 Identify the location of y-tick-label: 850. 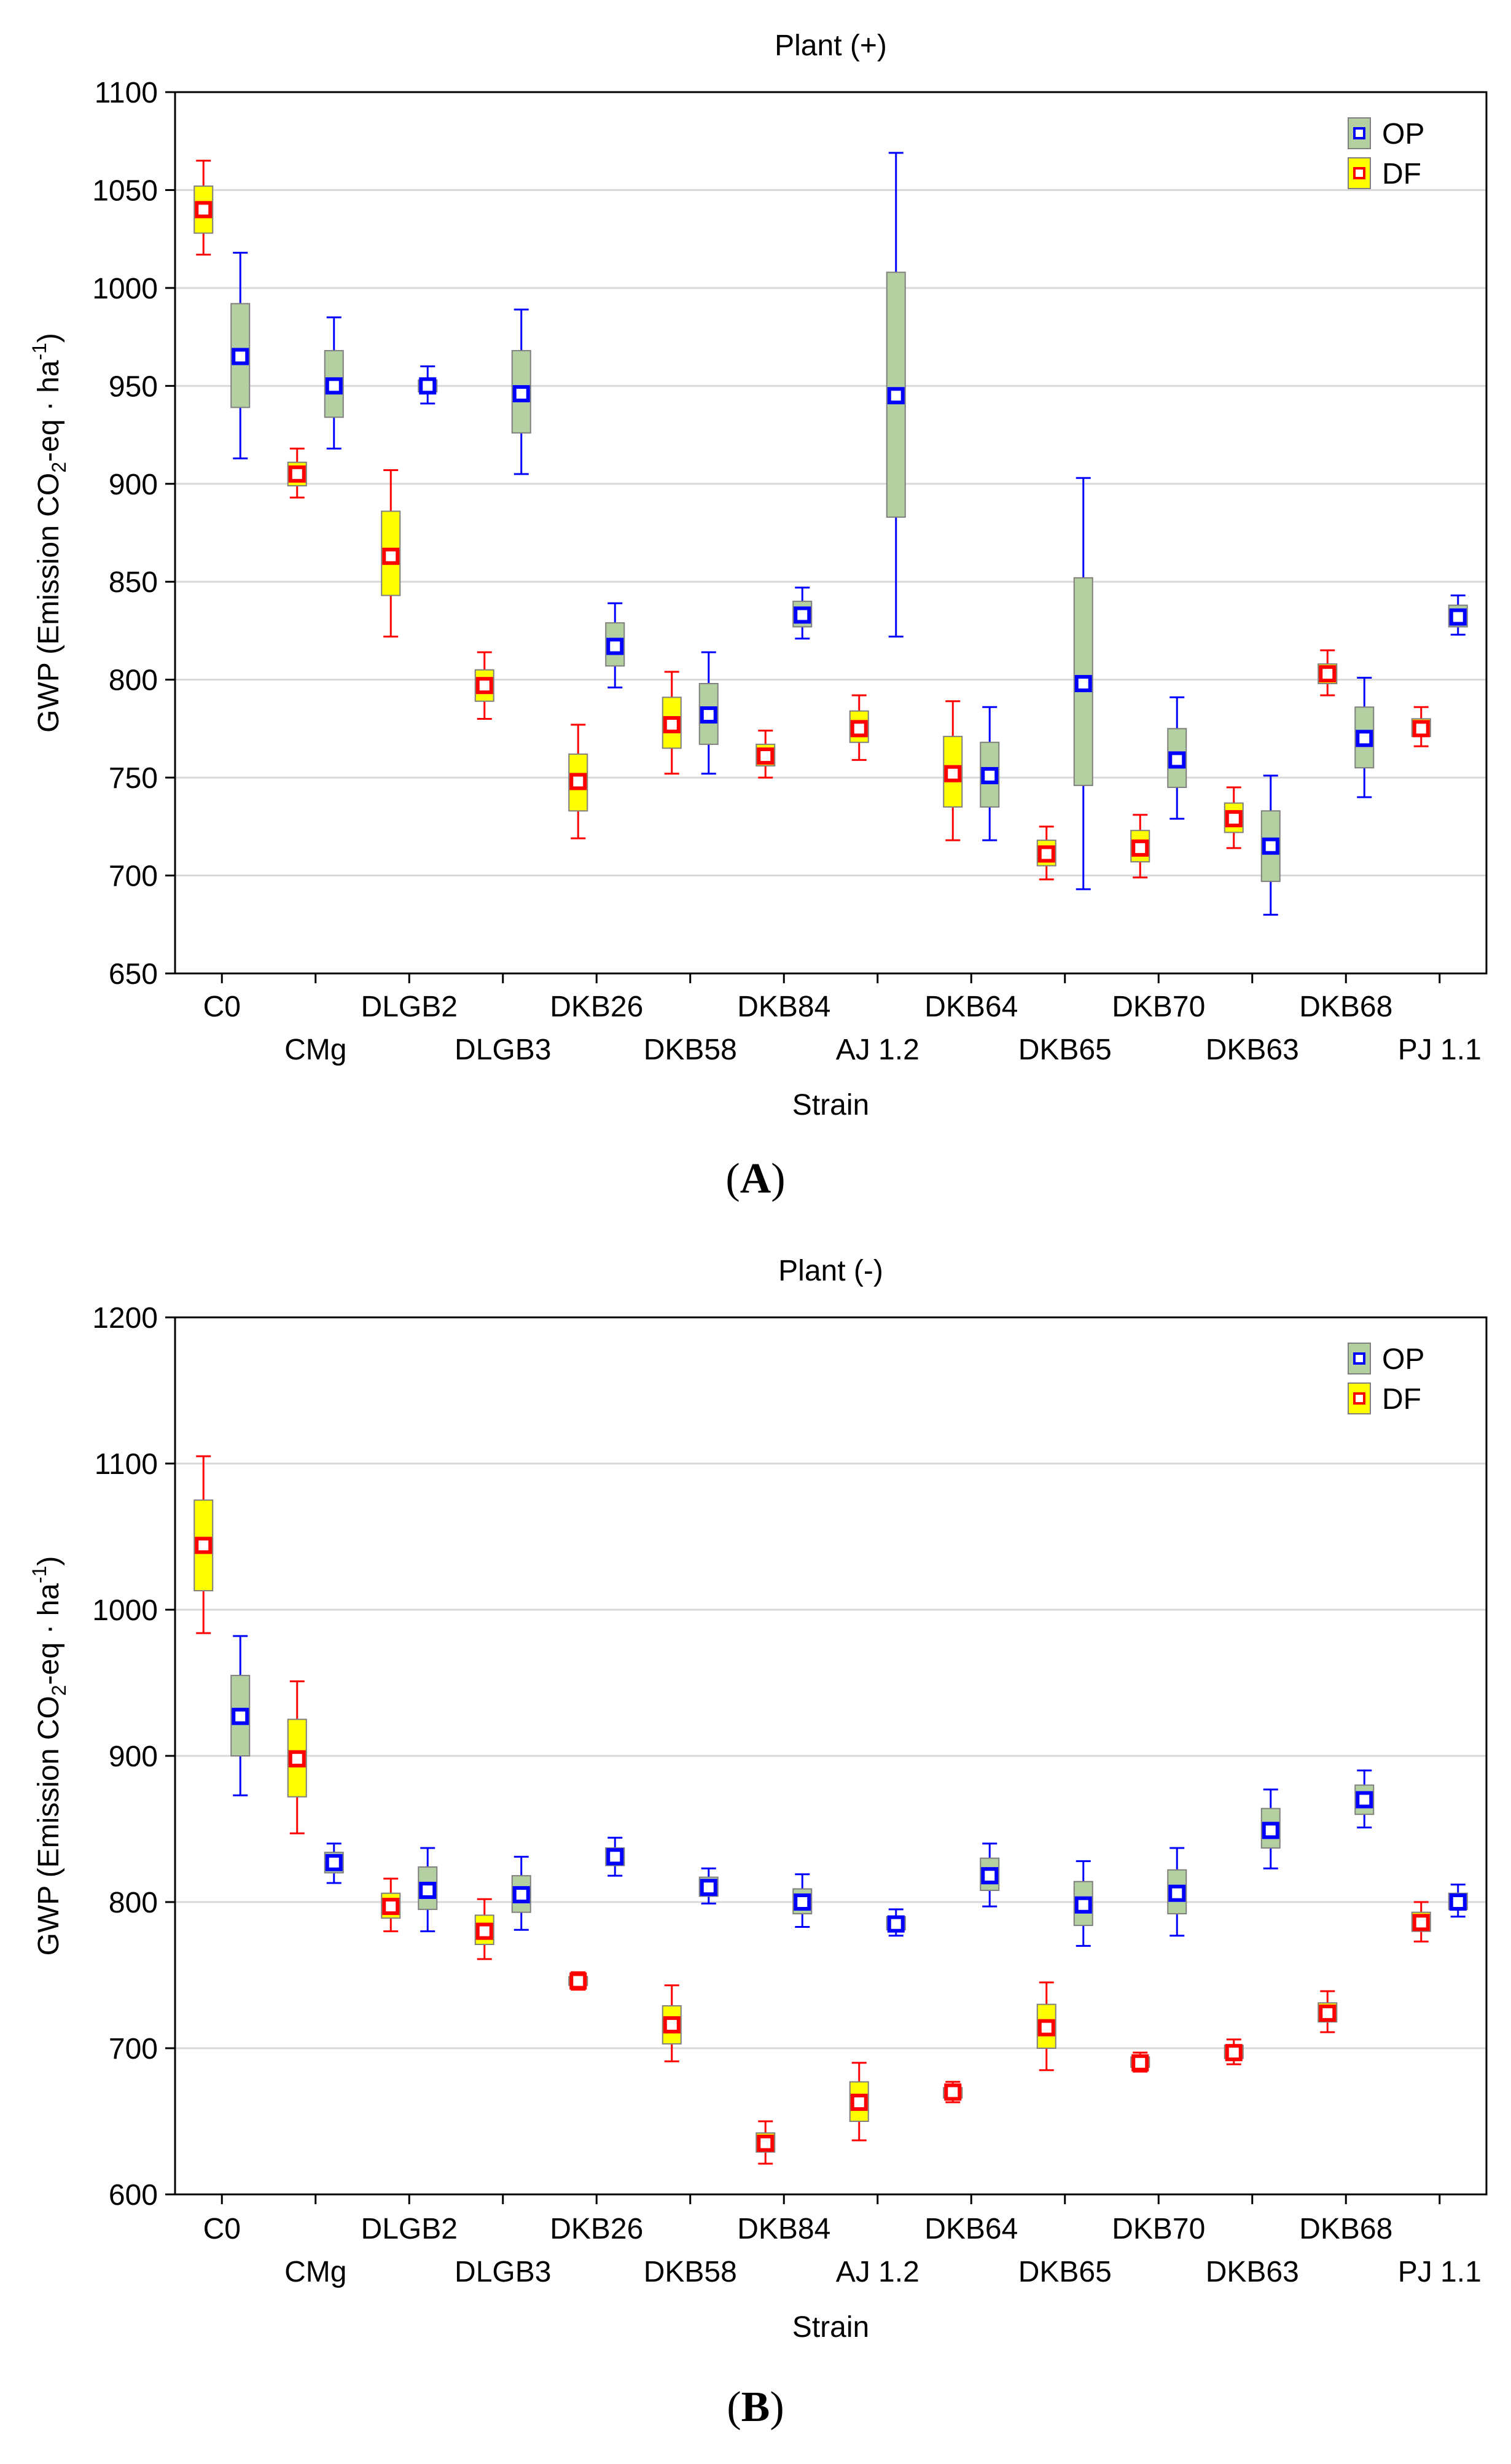
(133, 582).